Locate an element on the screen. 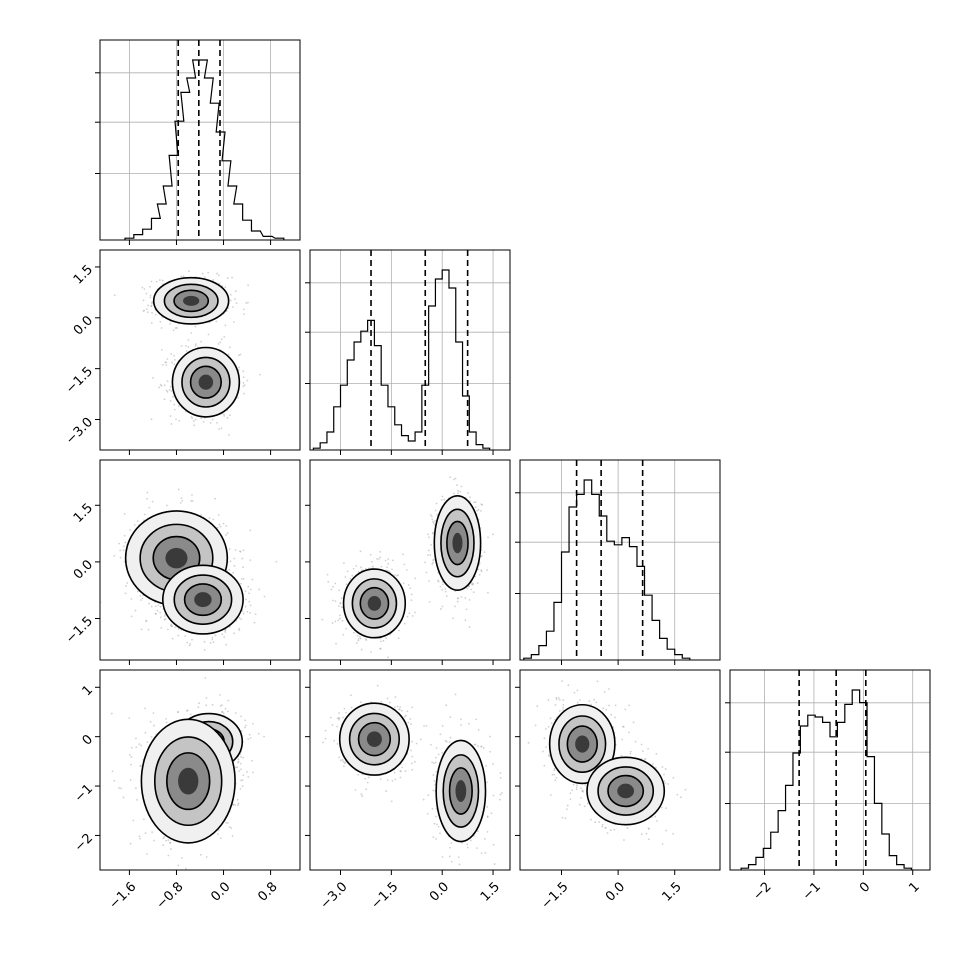 The width and height of the screenshot is (970, 970). pair-frame is located at coordinates (410, 560).